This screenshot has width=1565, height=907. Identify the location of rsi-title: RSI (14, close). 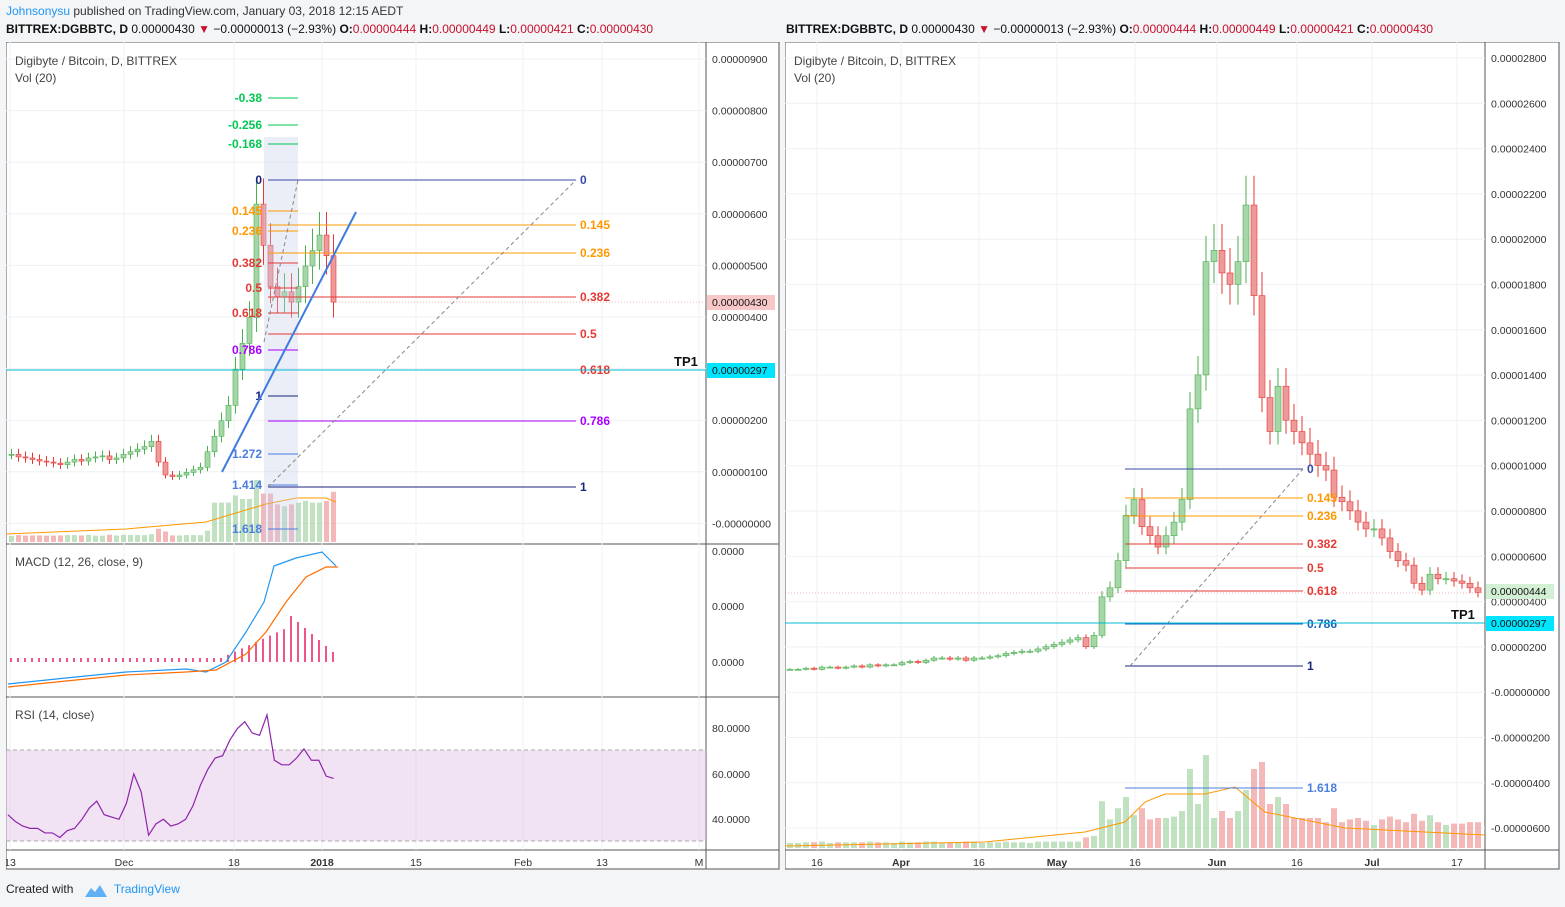
(54, 715).